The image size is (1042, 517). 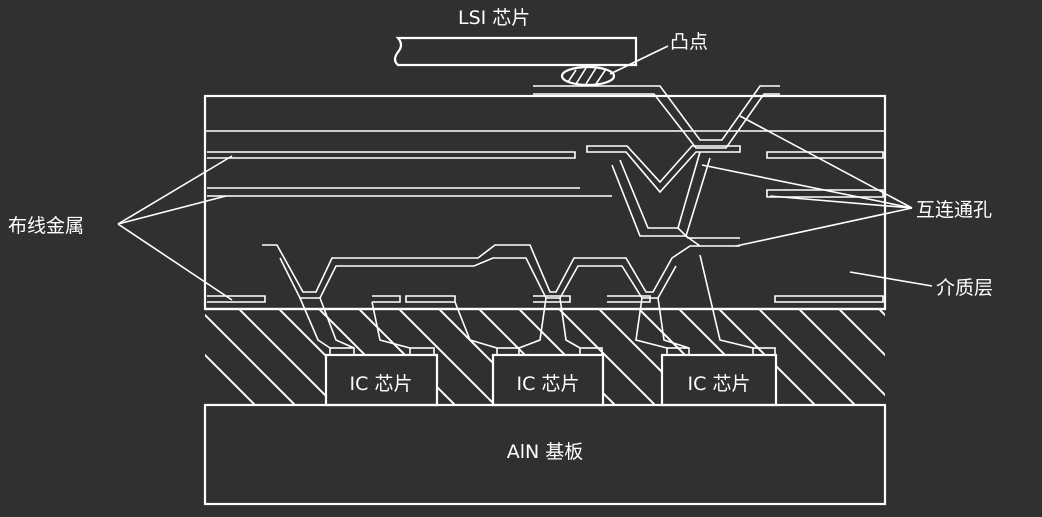 I want to click on ic-chip-1-label: IC 芯片, so click(x=381, y=384).